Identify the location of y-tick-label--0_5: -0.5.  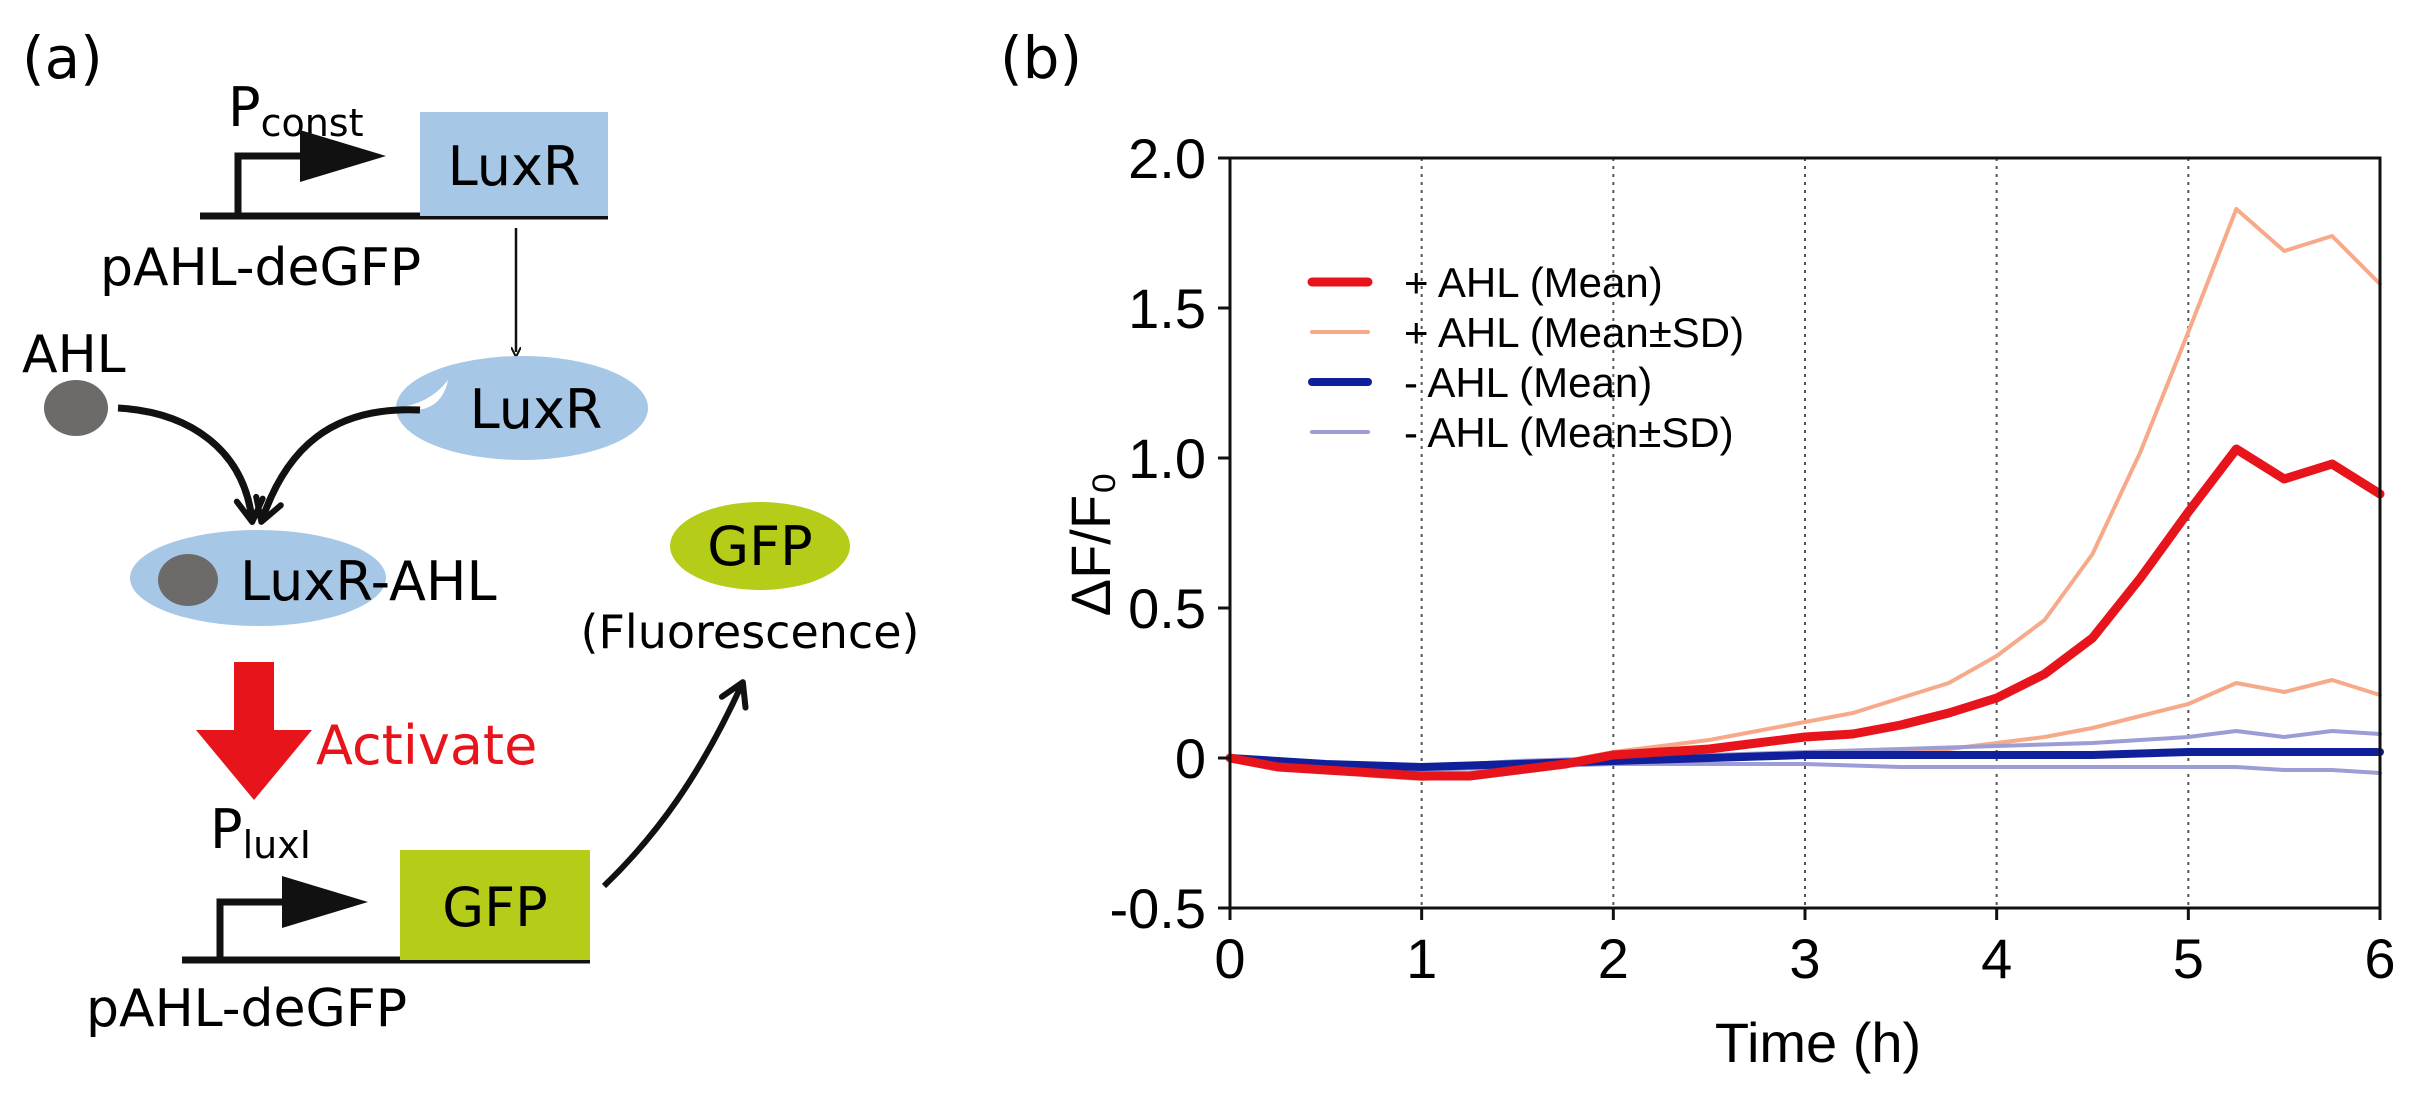
(1158, 908).